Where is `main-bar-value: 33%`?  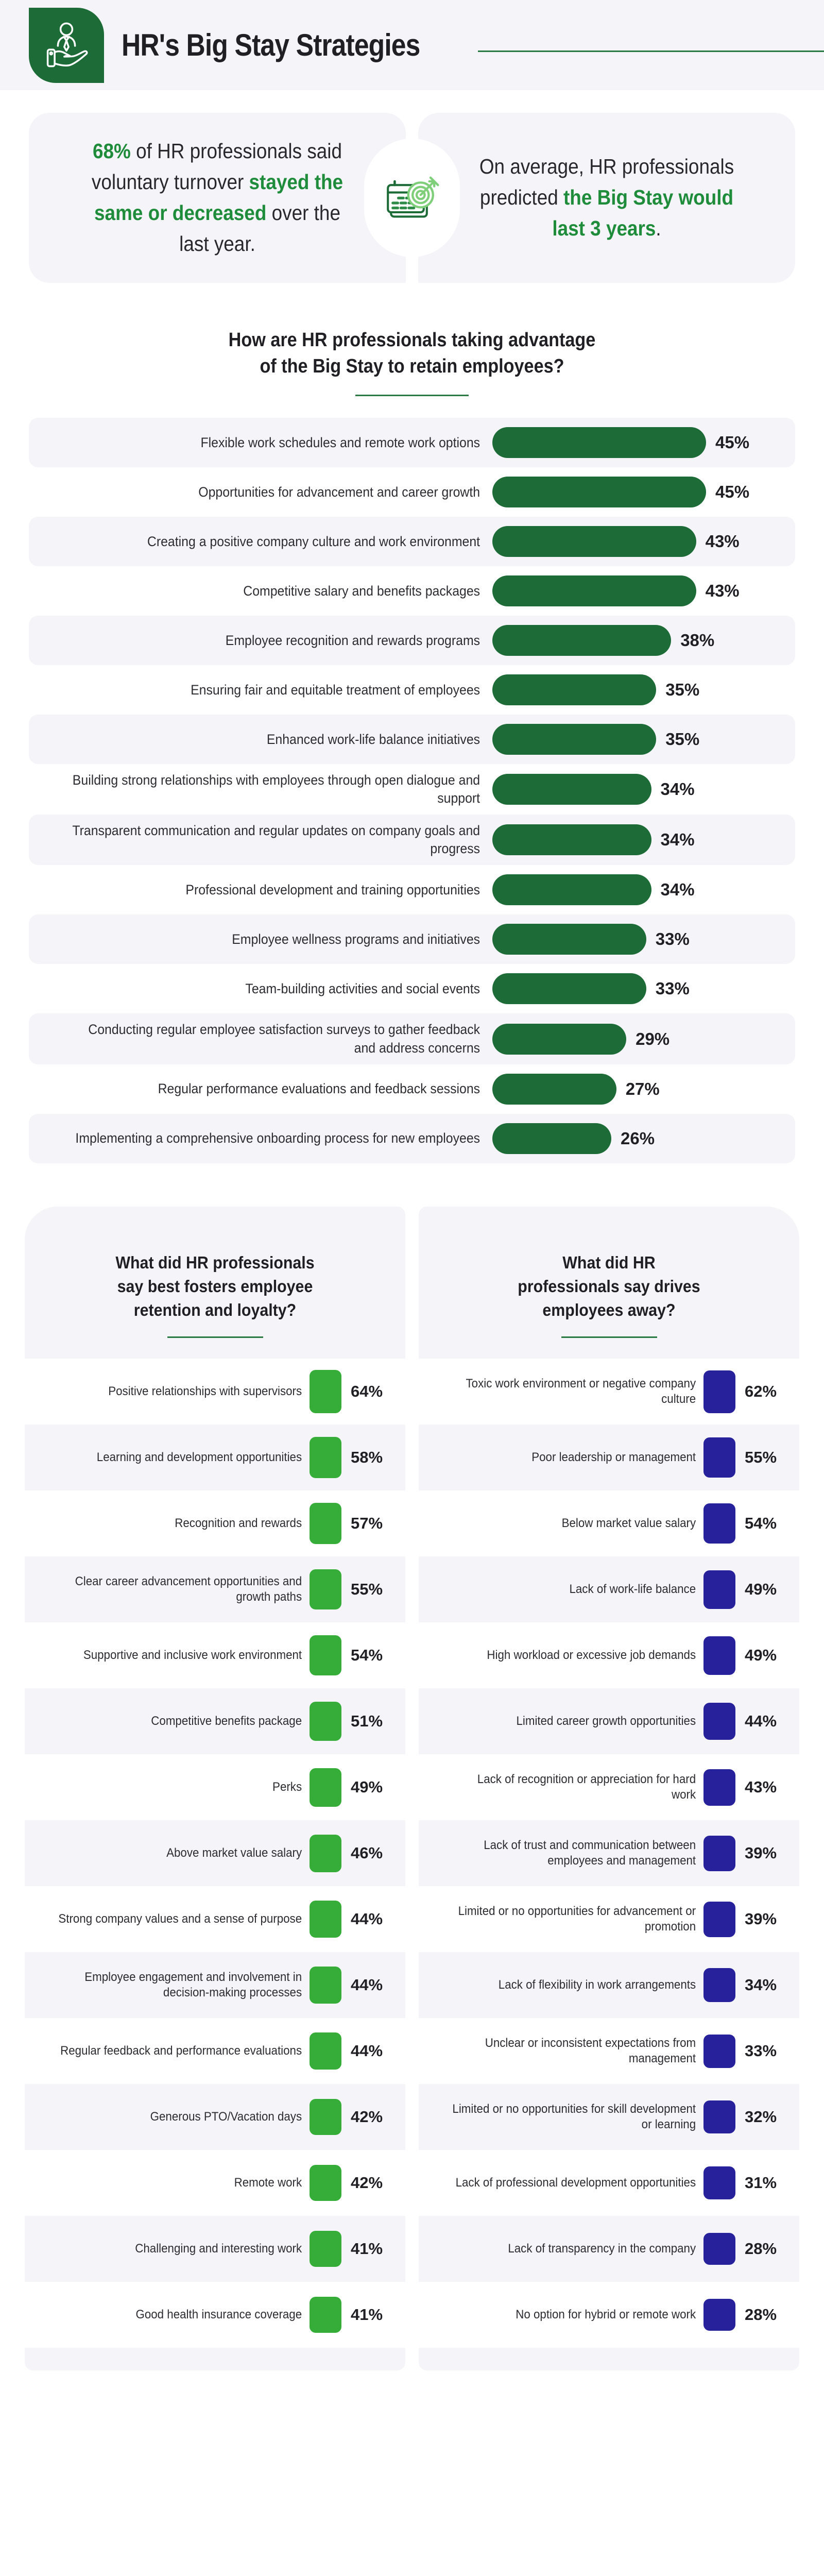
main-bar-value: 33% is located at coordinates (672, 939).